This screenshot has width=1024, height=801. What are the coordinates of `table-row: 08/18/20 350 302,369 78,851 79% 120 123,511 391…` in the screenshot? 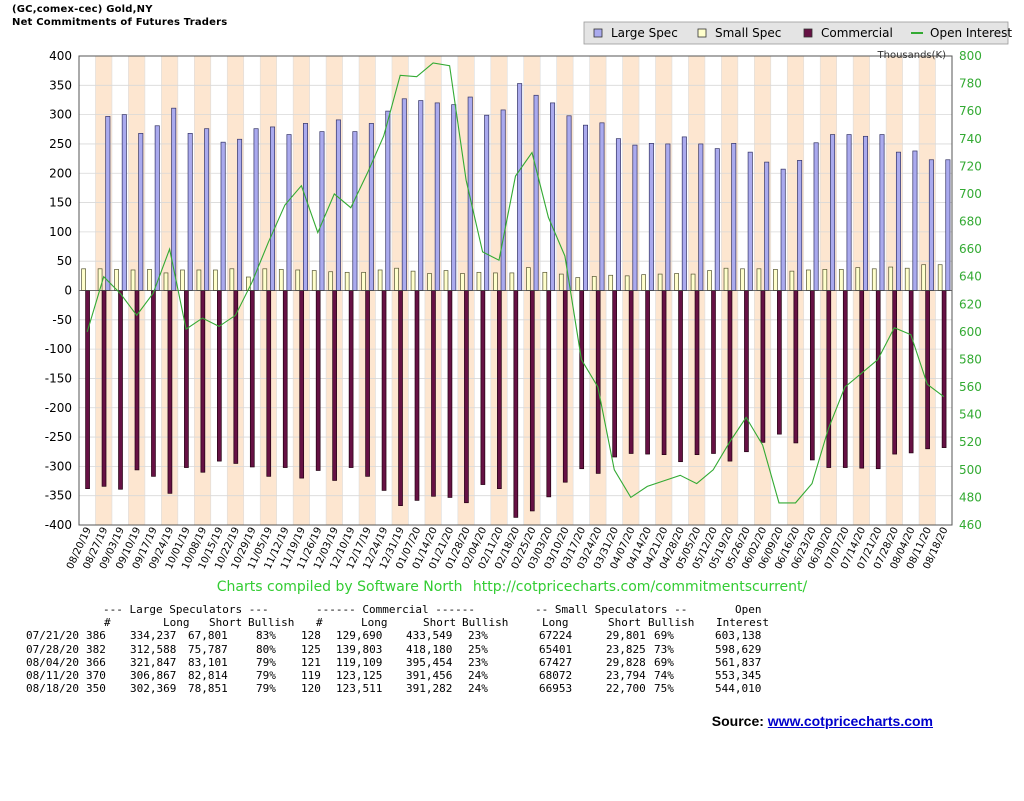 It's located at (393, 688).